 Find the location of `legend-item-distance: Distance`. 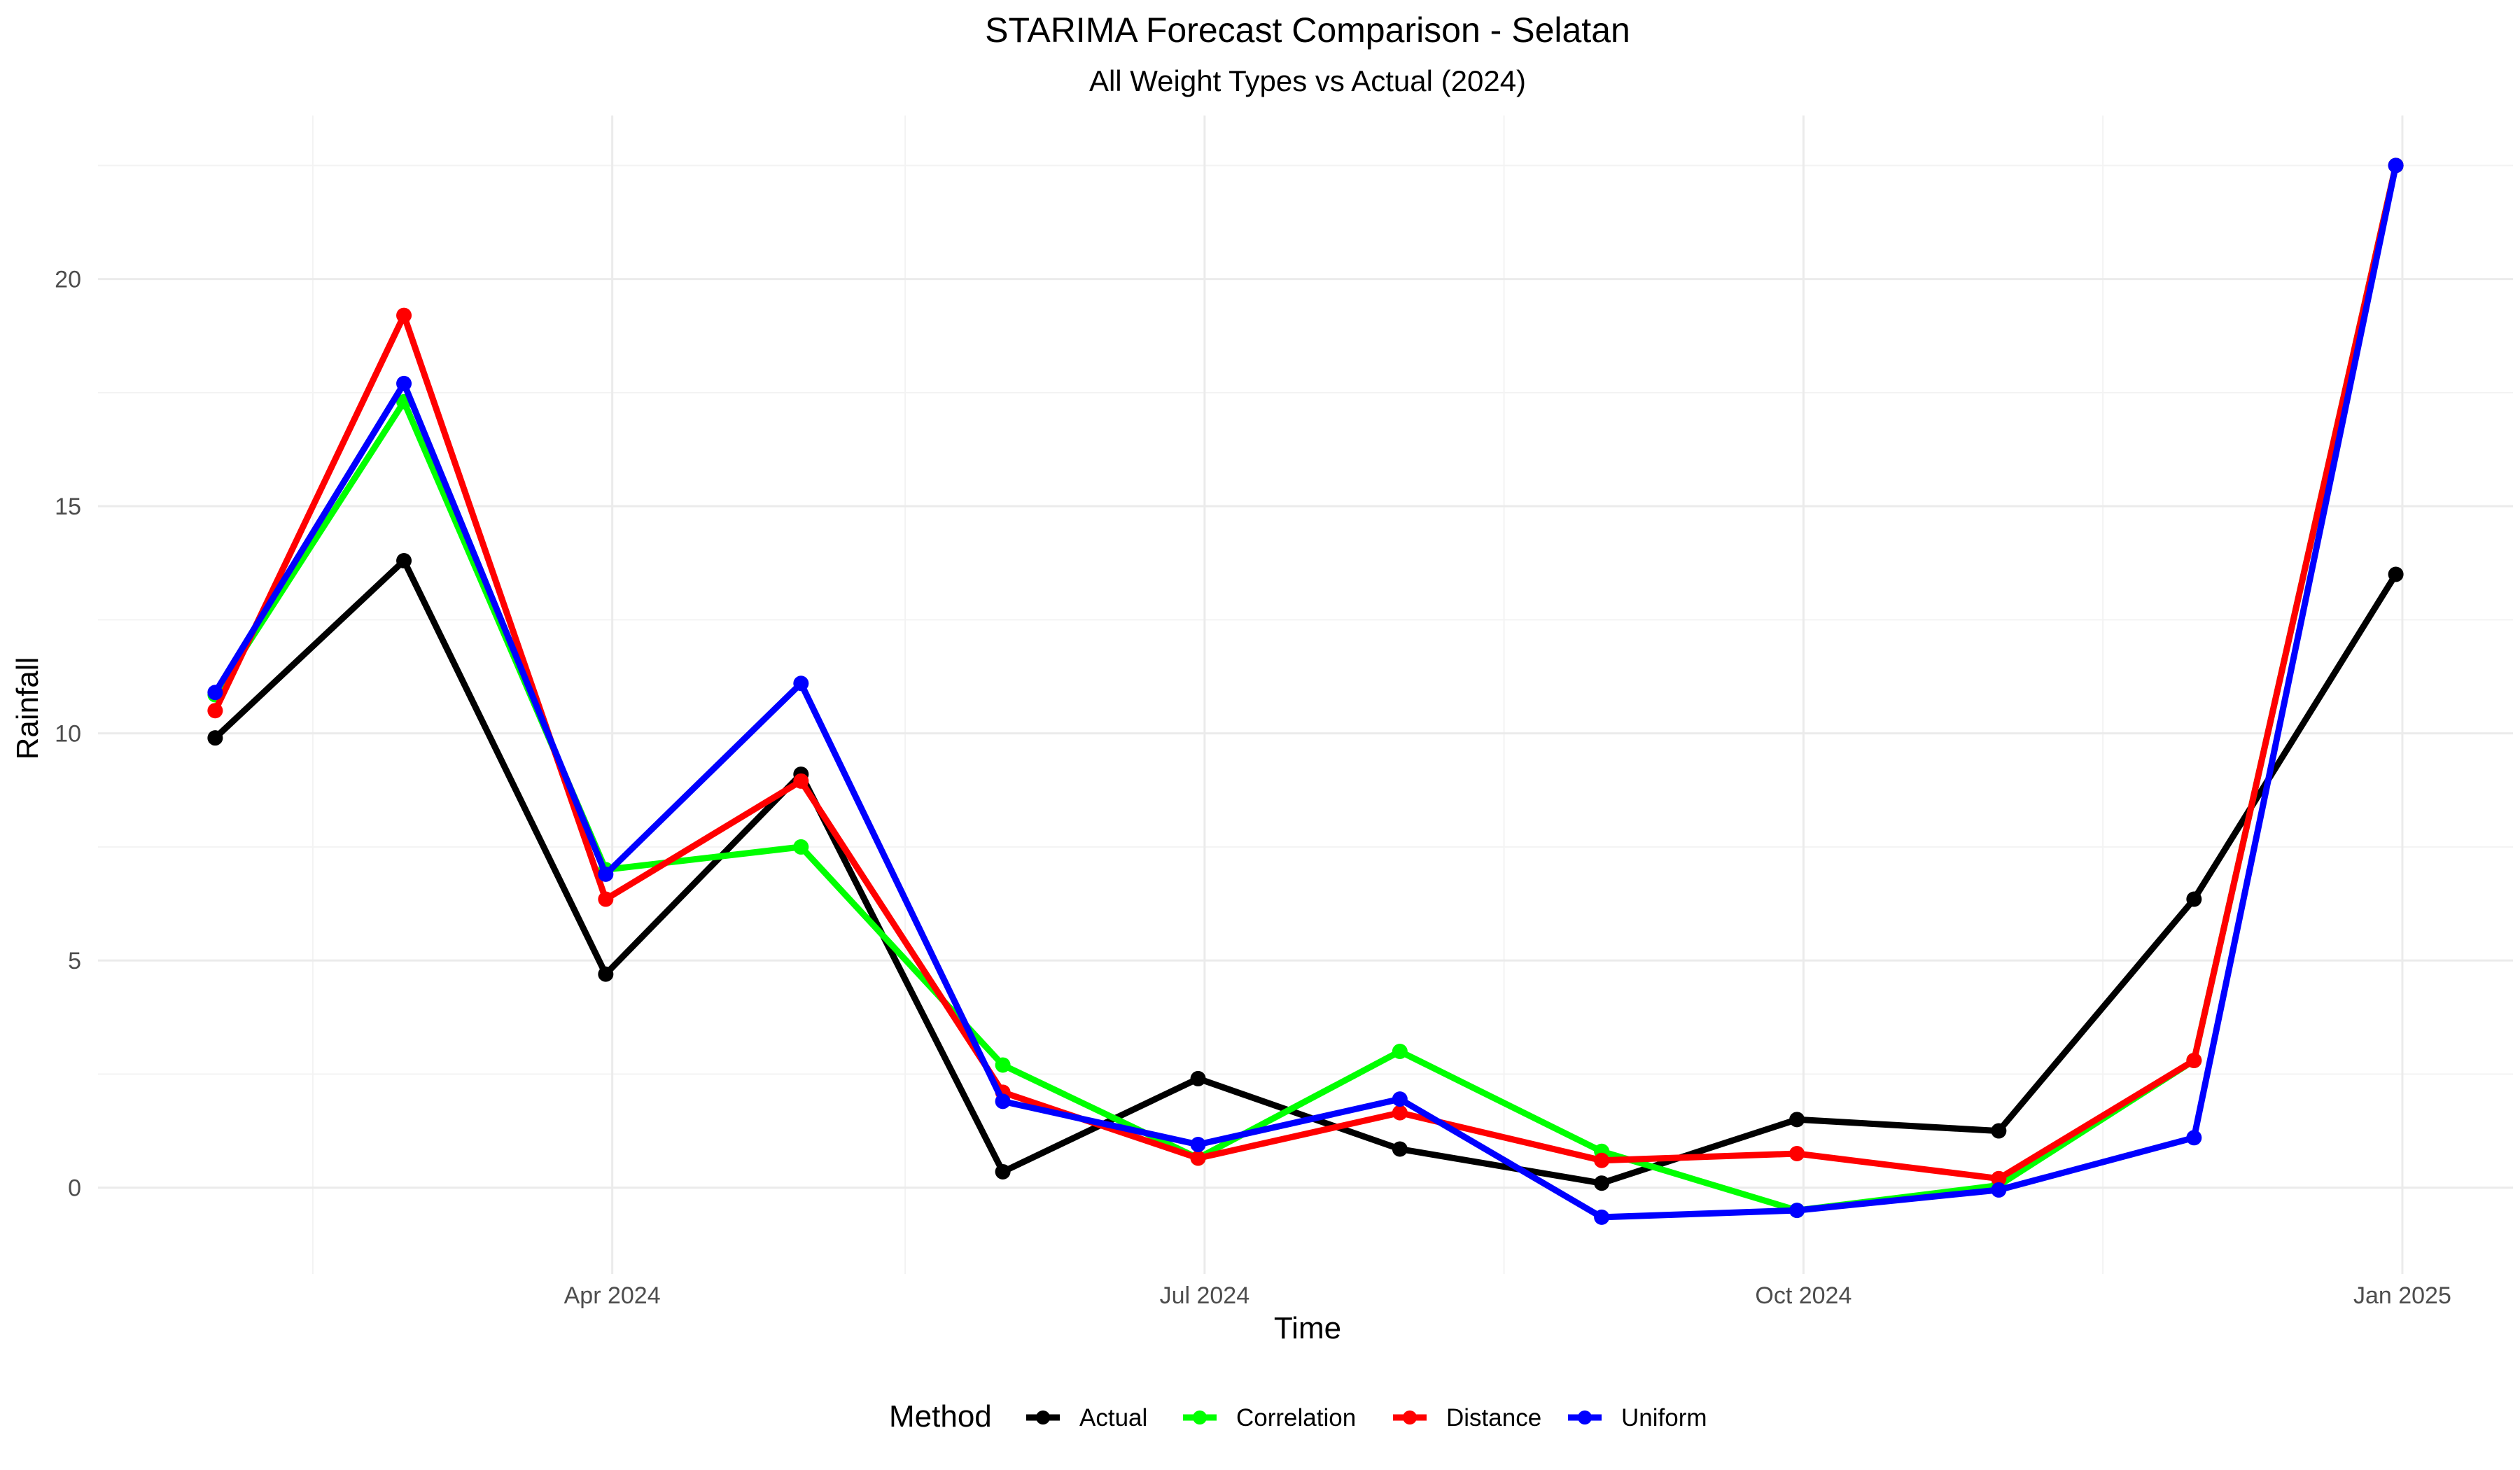

legend-item-distance: Distance is located at coordinates (1467, 1418).